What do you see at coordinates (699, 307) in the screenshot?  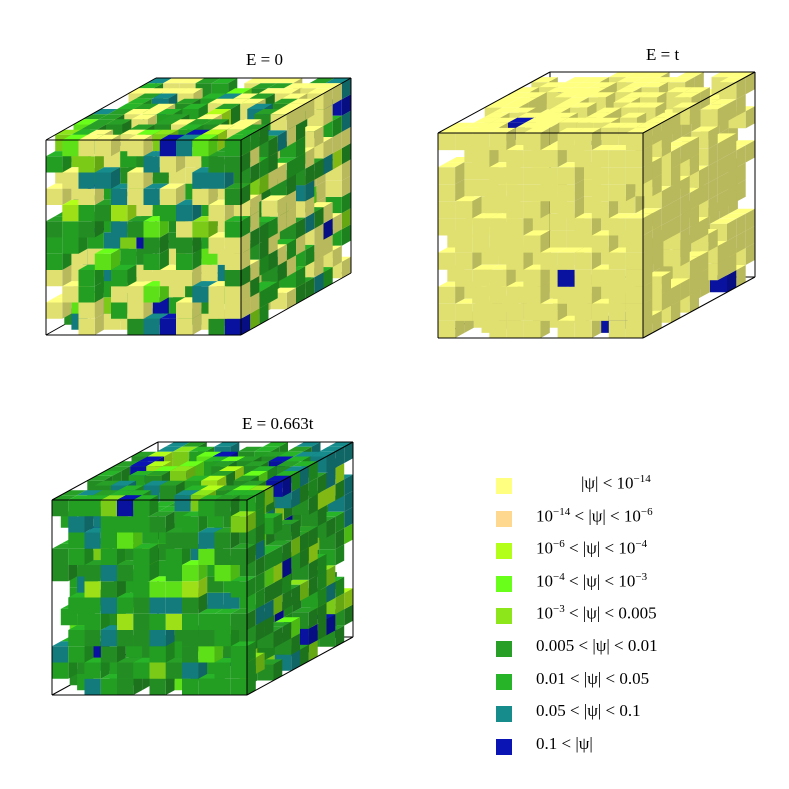 I see `cube-edge` at bounding box center [699, 307].